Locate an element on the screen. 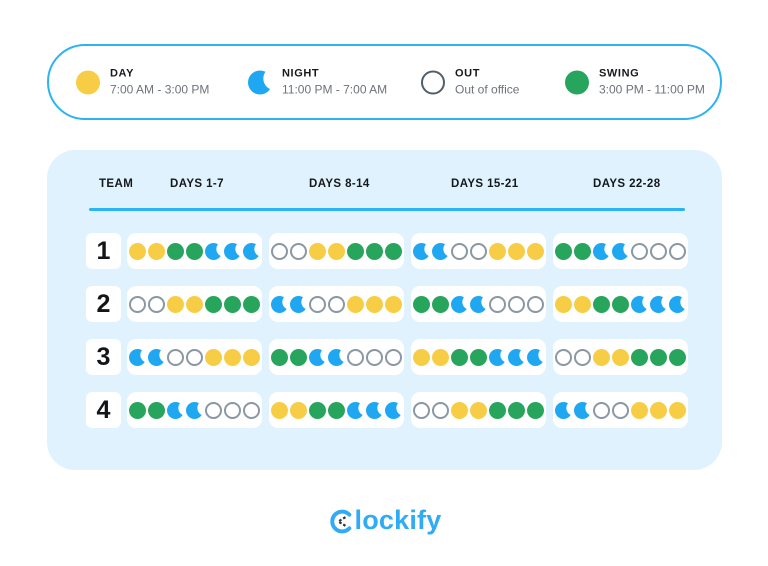  header-underline is located at coordinates (387, 209).